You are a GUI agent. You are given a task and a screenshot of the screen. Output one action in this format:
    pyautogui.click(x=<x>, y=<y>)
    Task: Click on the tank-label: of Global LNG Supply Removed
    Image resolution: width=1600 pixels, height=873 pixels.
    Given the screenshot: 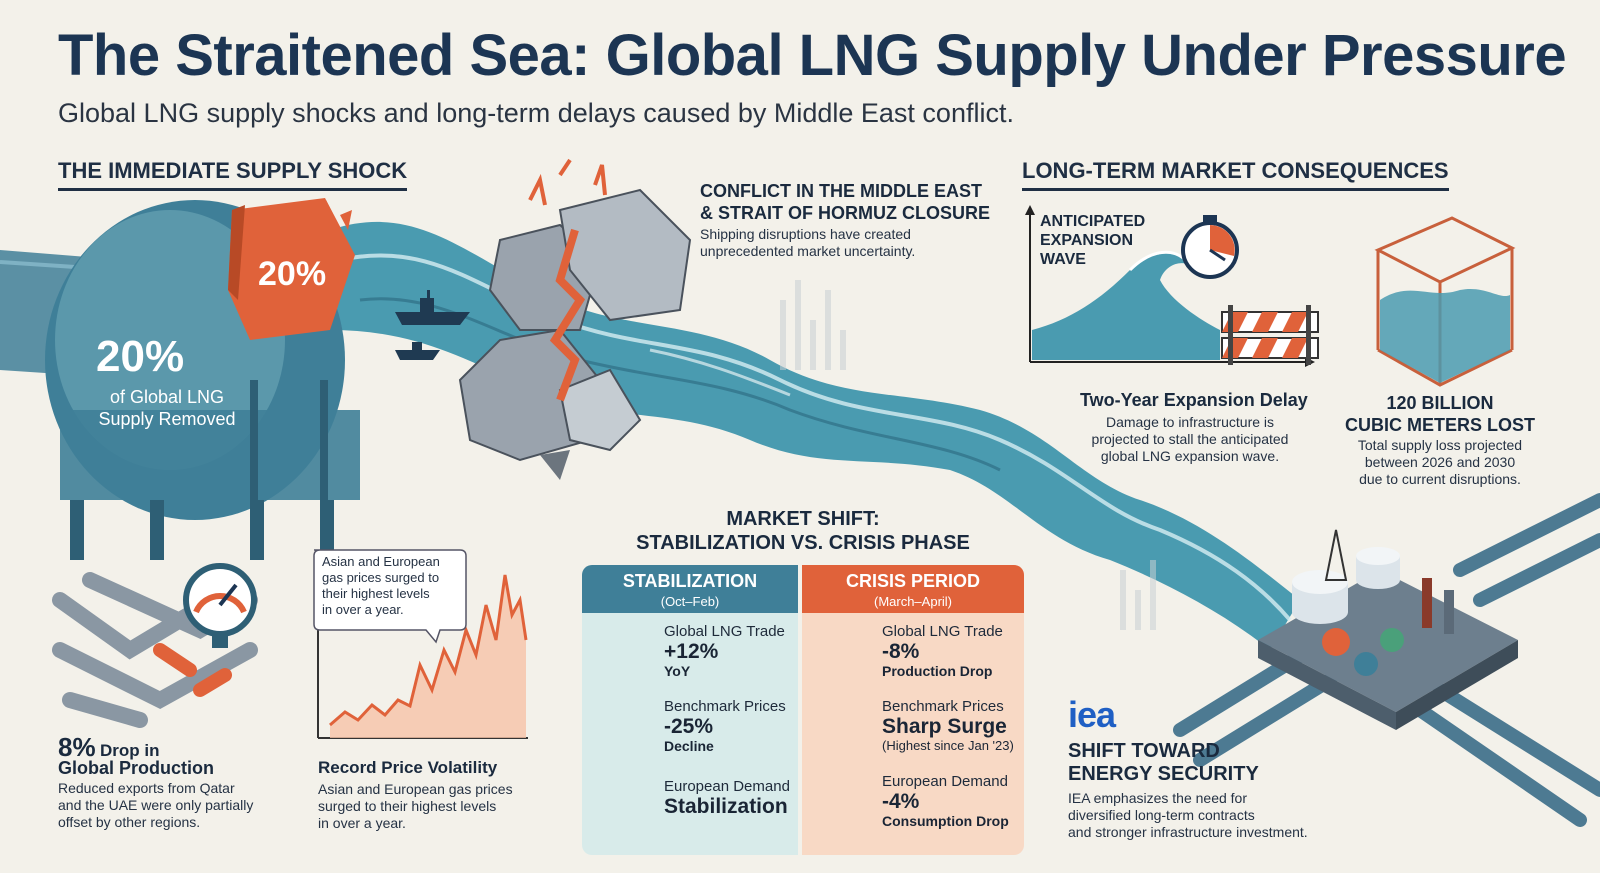 What is the action you would take?
    pyautogui.click(x=167, y=408)
    